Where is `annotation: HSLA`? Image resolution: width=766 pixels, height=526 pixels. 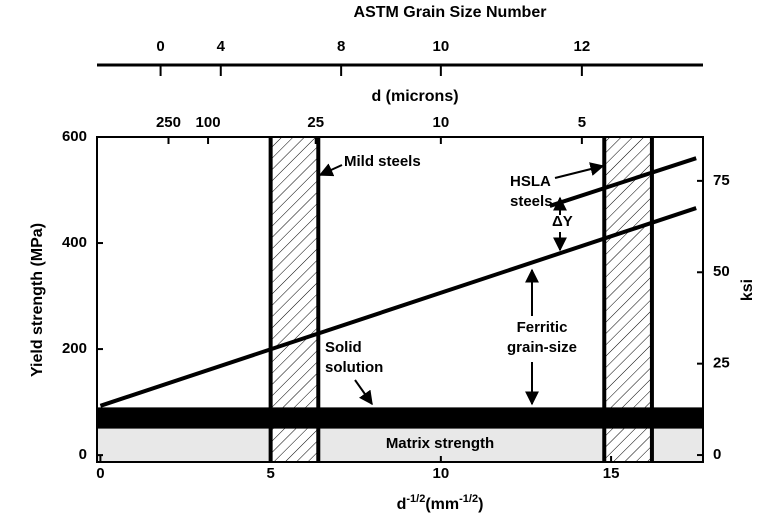
annotation: HSLA is located at coordinates (530, 181).